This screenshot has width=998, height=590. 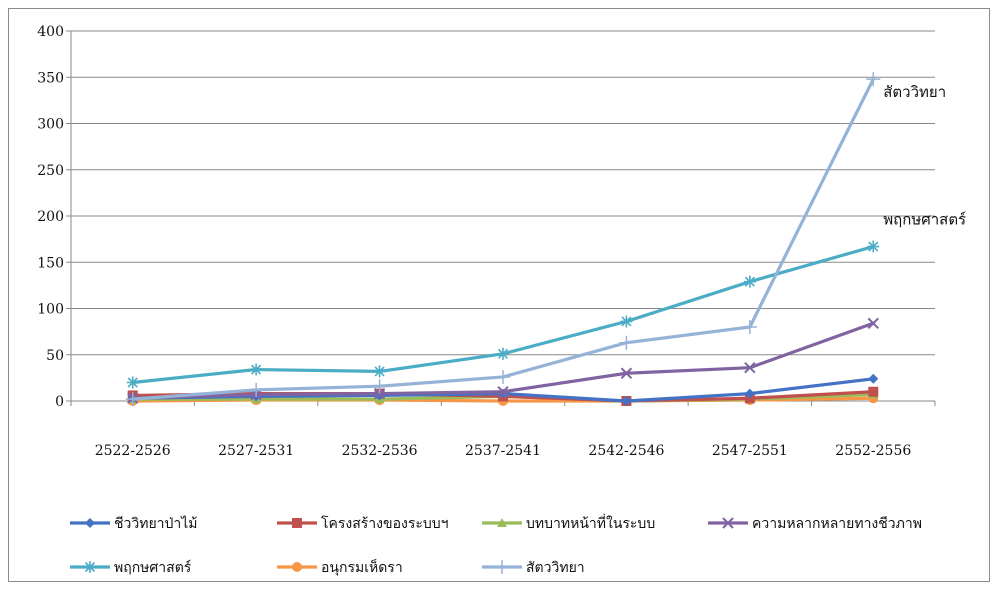 What do you see at coordinates (156, 523) in the screenshot?
I see `legend-label: ชีววิทยาป่าไม้` at bounding box center [156, 523].